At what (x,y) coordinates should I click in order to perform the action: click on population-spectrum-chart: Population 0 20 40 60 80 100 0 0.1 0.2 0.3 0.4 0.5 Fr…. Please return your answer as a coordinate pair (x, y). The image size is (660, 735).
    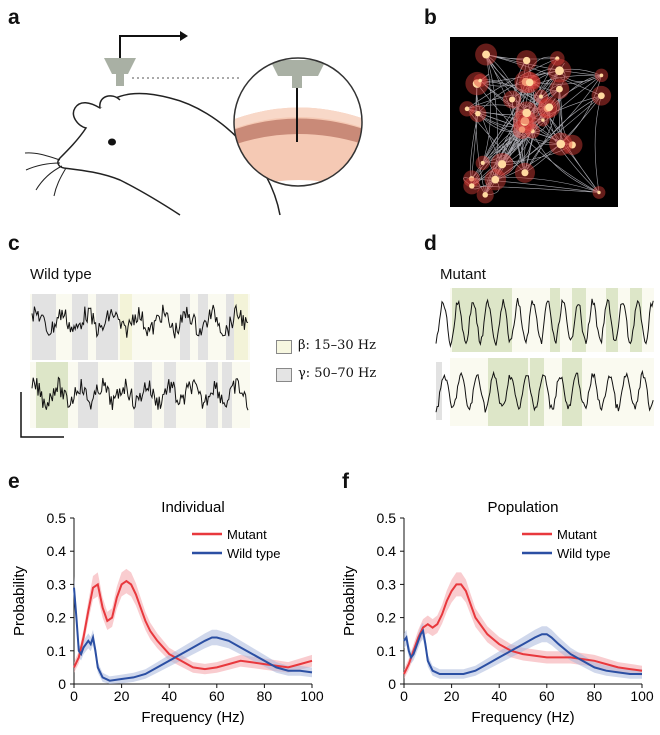
    Looking at the image, I should click on (497, 612).